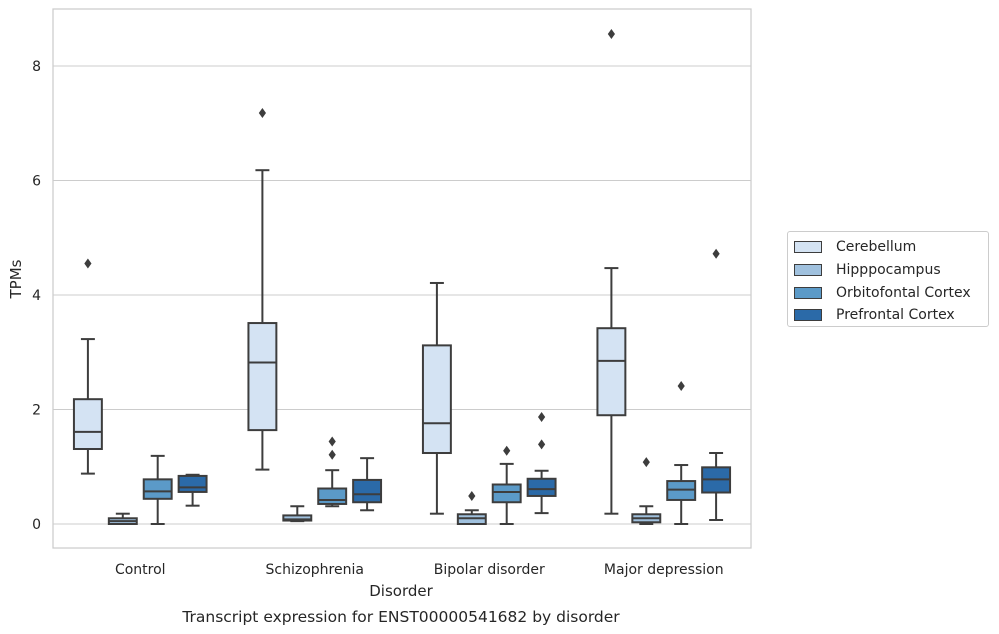 The image size is (999, 634). I want to click on y-tick-label: 6, so click(36, 182).